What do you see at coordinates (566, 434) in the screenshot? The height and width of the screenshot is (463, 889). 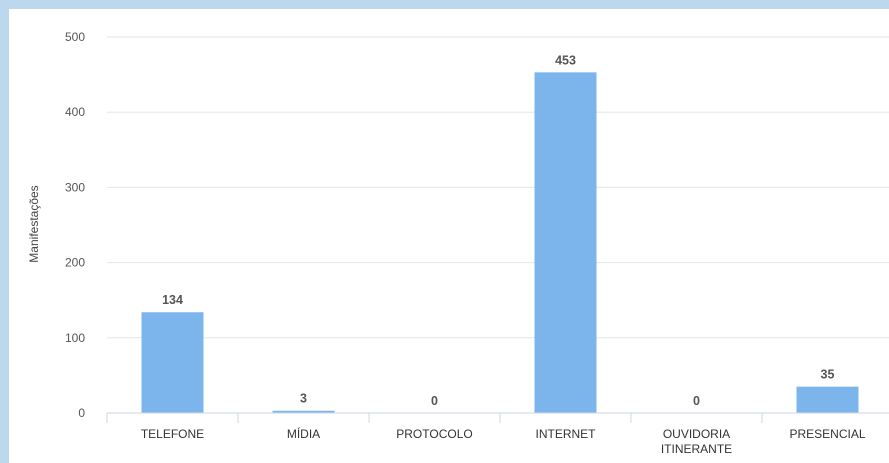 I see `x-tick-label: INTERNET` at bounding box center [566, 434].